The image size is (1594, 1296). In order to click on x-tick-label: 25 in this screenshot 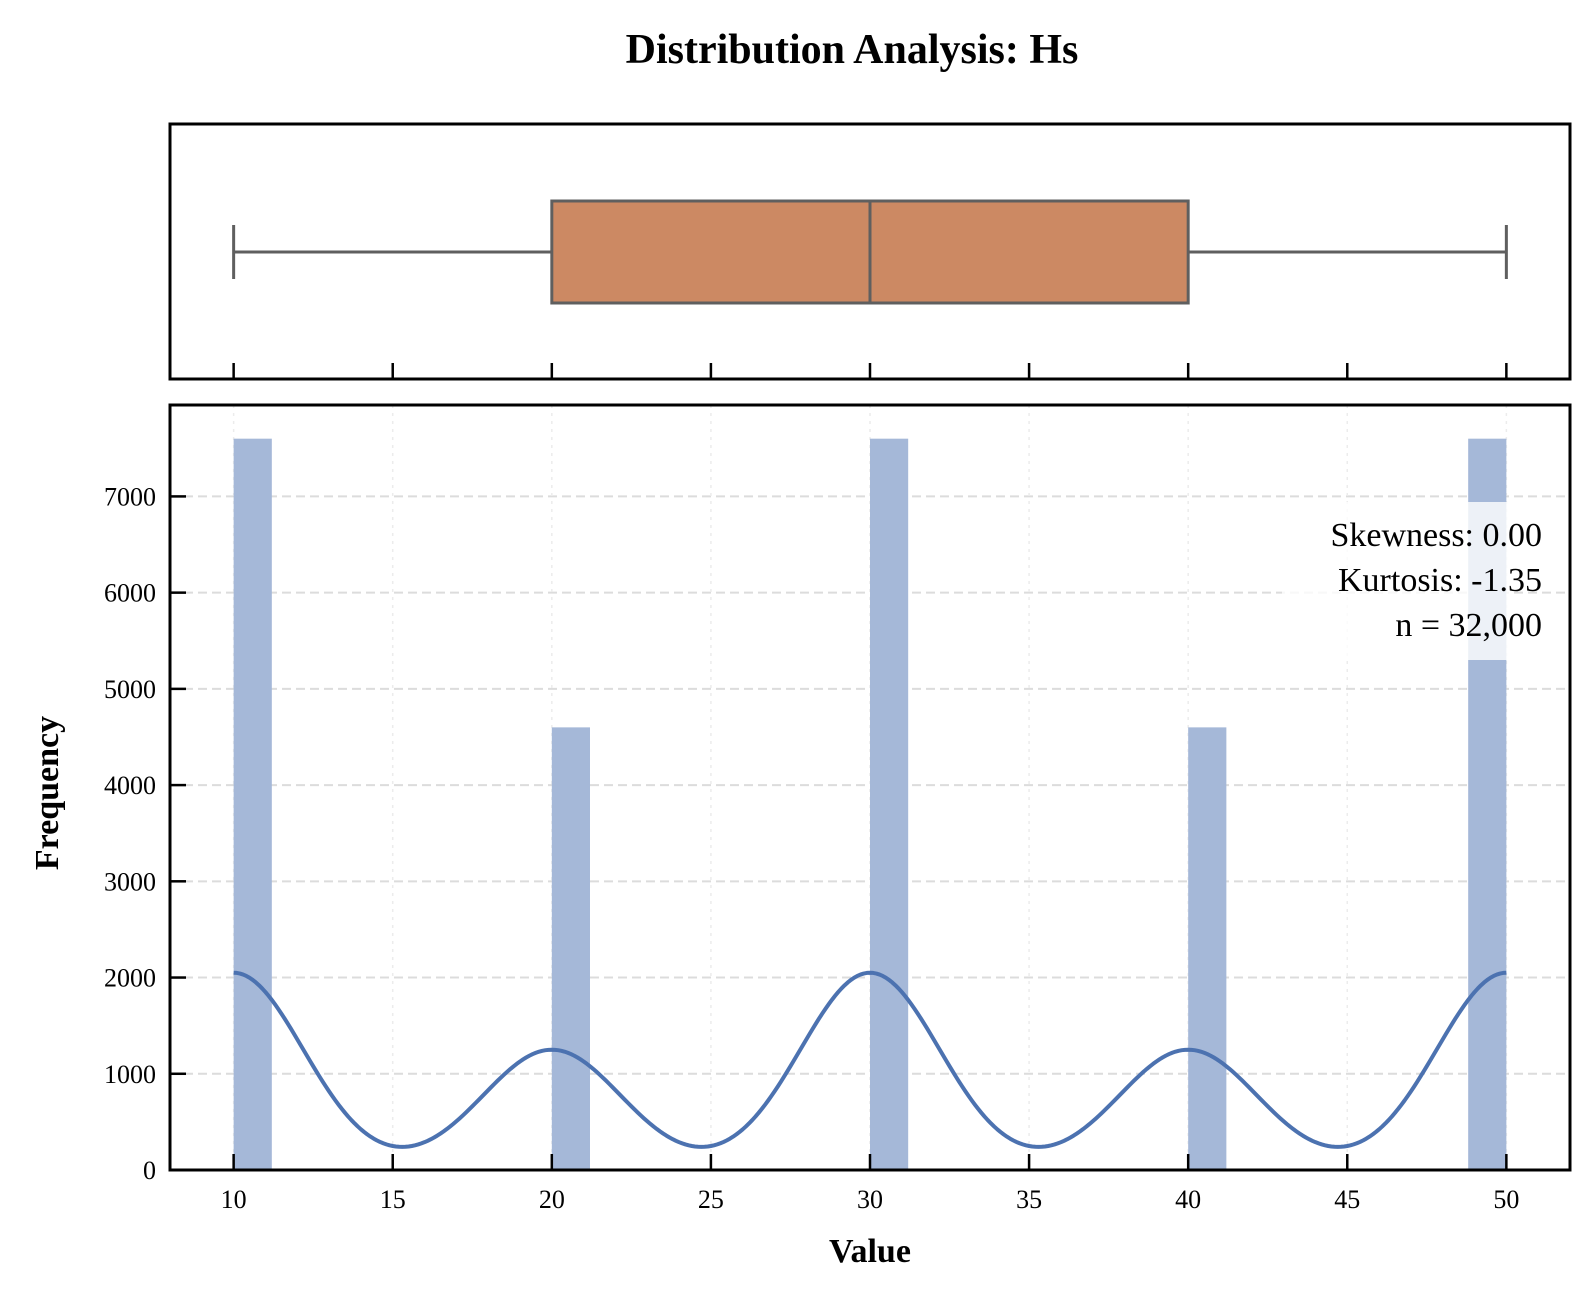, I will do `click(711, 1199)`.